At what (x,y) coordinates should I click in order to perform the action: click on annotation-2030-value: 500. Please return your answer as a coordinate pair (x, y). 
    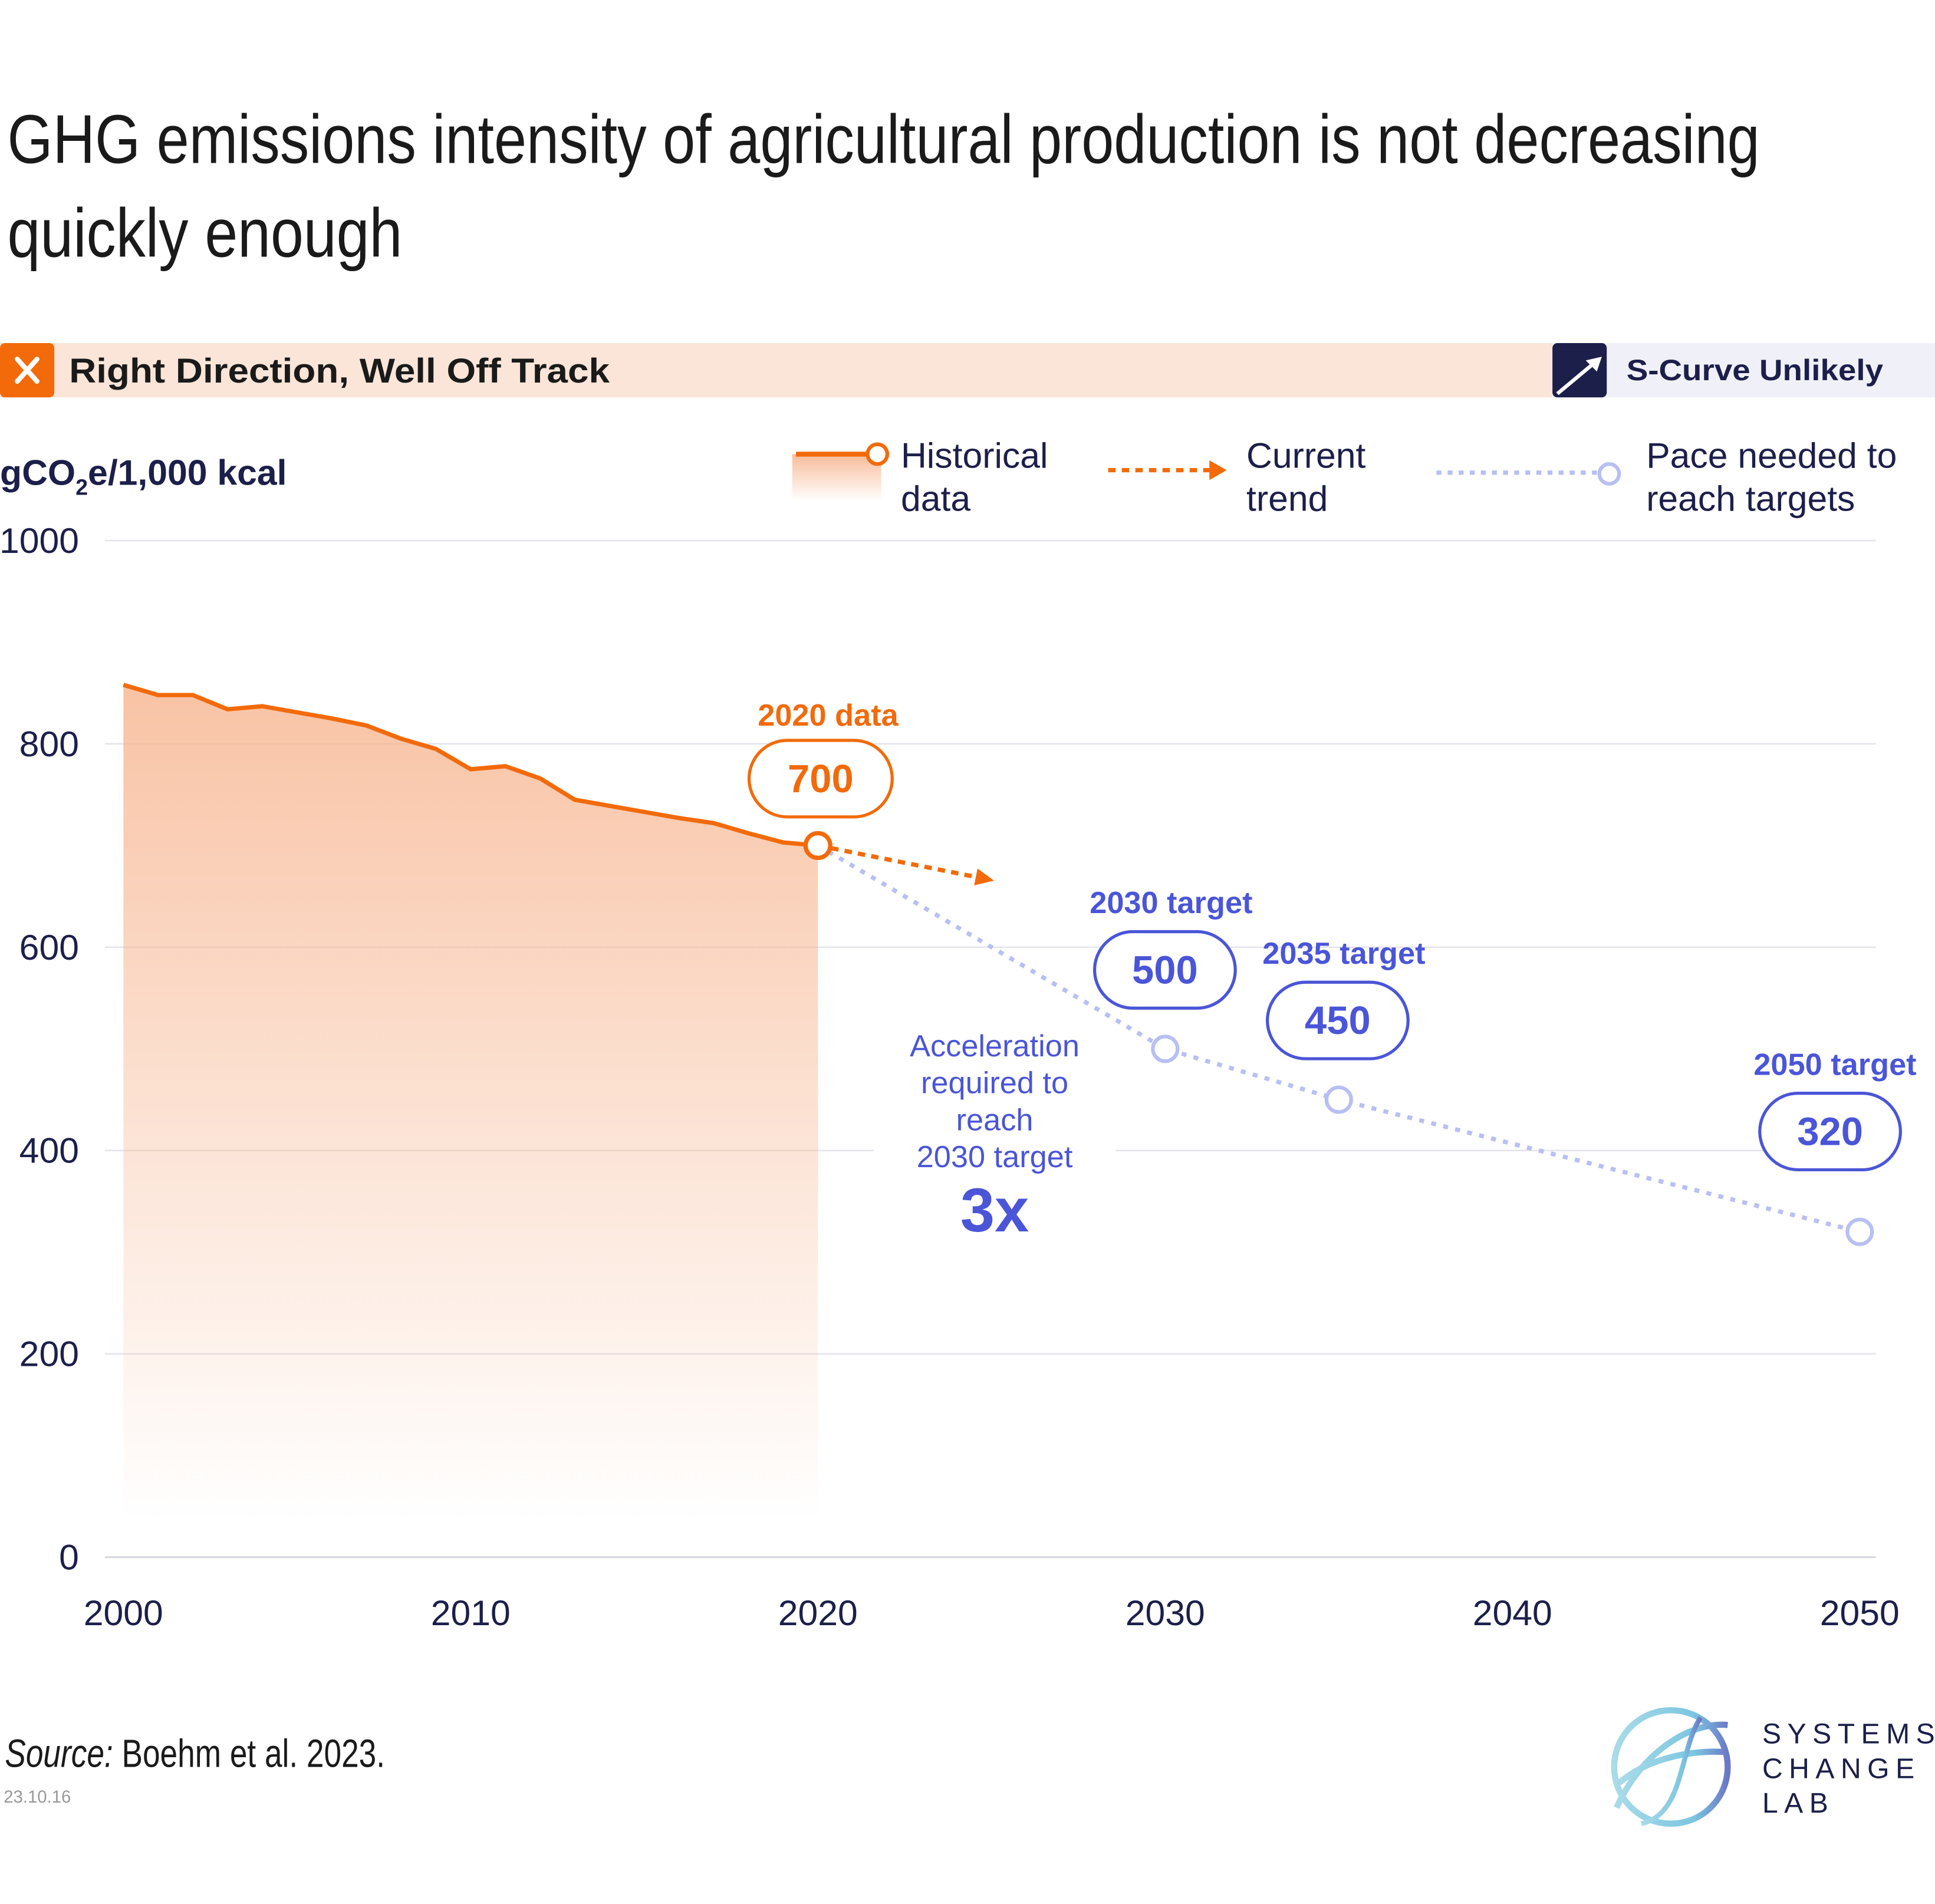
    Looking at the image, I should click on (1165, 970).